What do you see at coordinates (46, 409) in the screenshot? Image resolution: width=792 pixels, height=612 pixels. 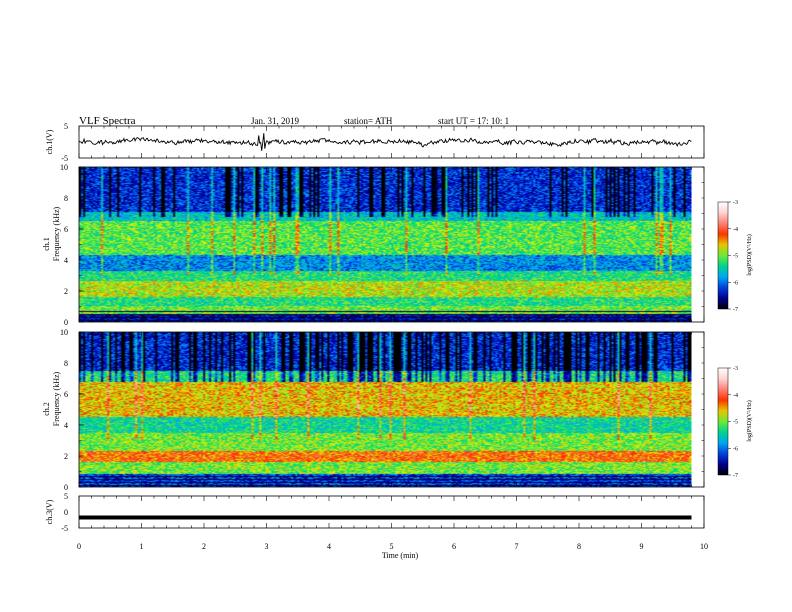 I see `ch2-spectrogram-ylabel-channel: ch.2` at bounding box center [46, 409].